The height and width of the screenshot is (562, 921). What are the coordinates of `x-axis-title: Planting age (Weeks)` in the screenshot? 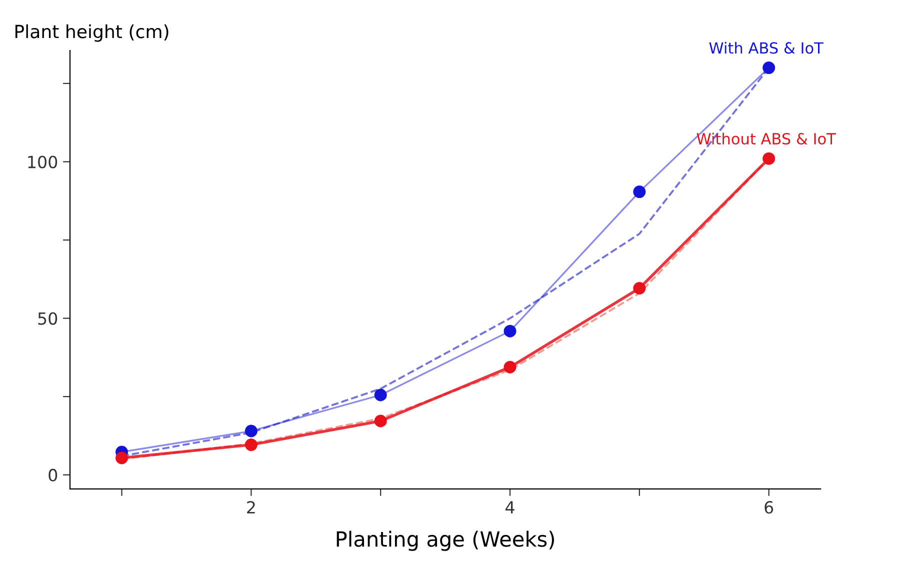 It's located at (445, 540).